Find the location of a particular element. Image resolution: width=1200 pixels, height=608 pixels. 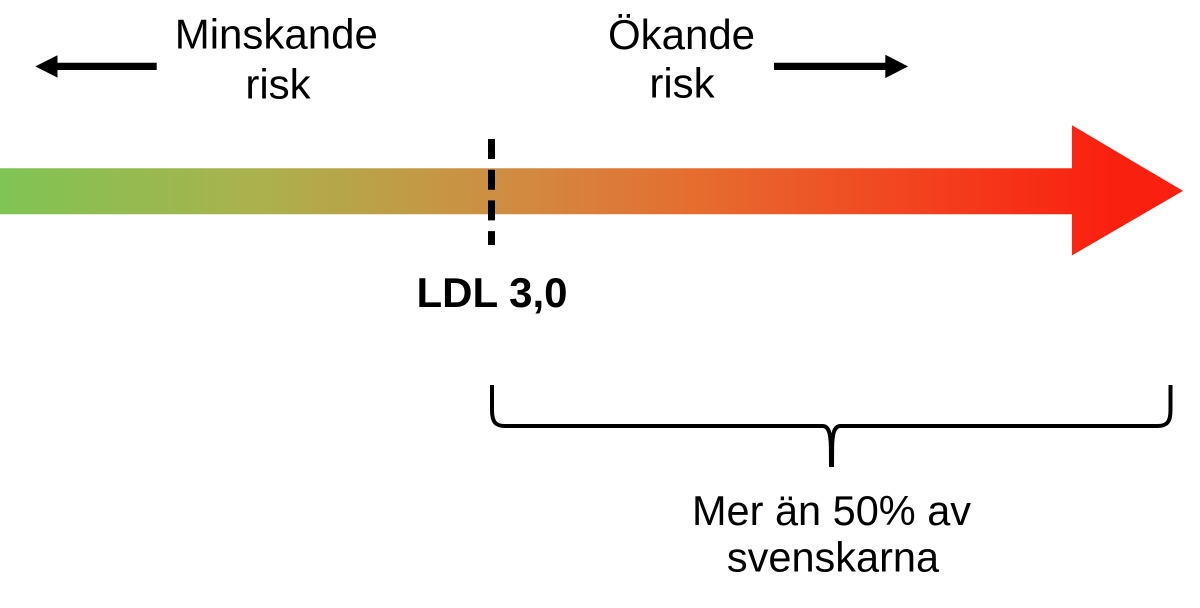

svg-text: Ökande is located at coordinates (681, 34).